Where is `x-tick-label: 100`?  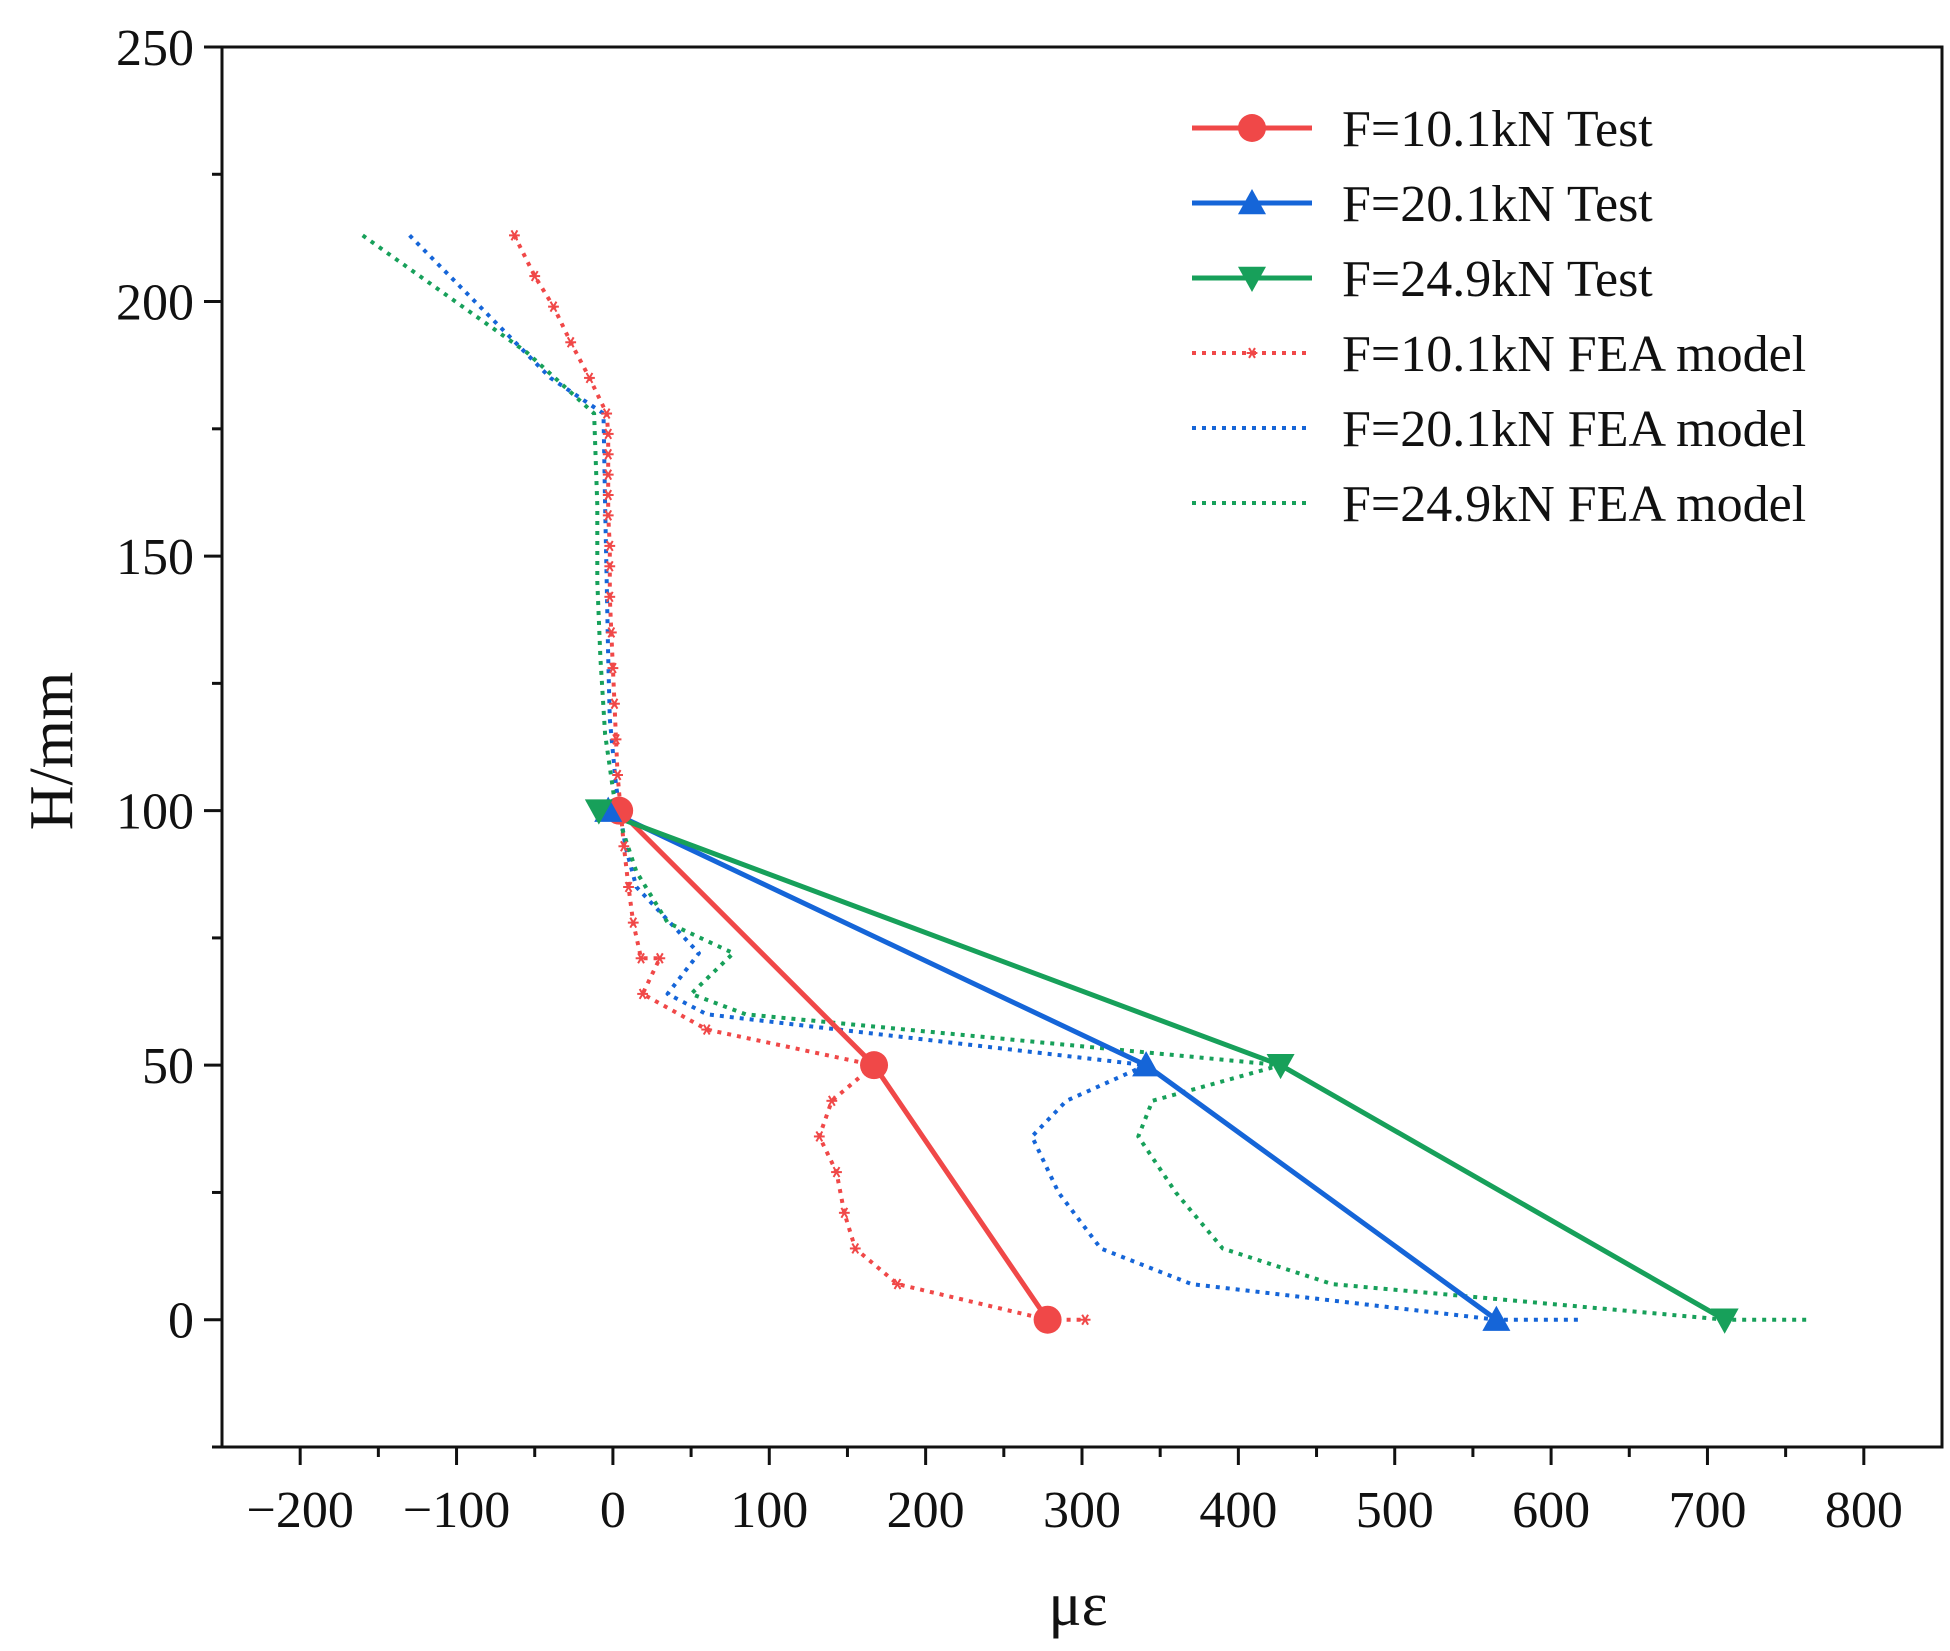
x-tick-label: 100 is located at coordinates (769, 1510).